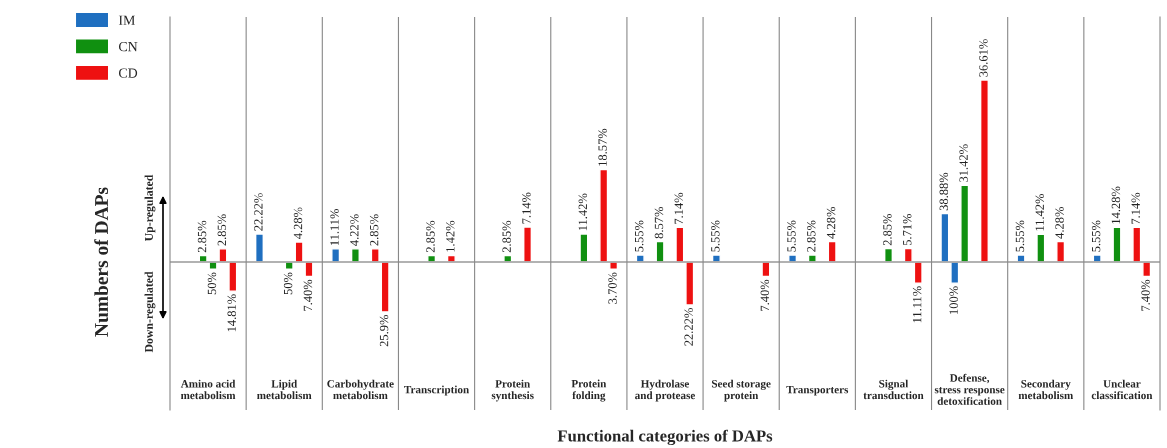 The width and height of the screenshot is (1167, 448). Describe the element at coordinates (1122, 389) in the screenshot. I see `x-tick-label: Unclear classification` at that location.